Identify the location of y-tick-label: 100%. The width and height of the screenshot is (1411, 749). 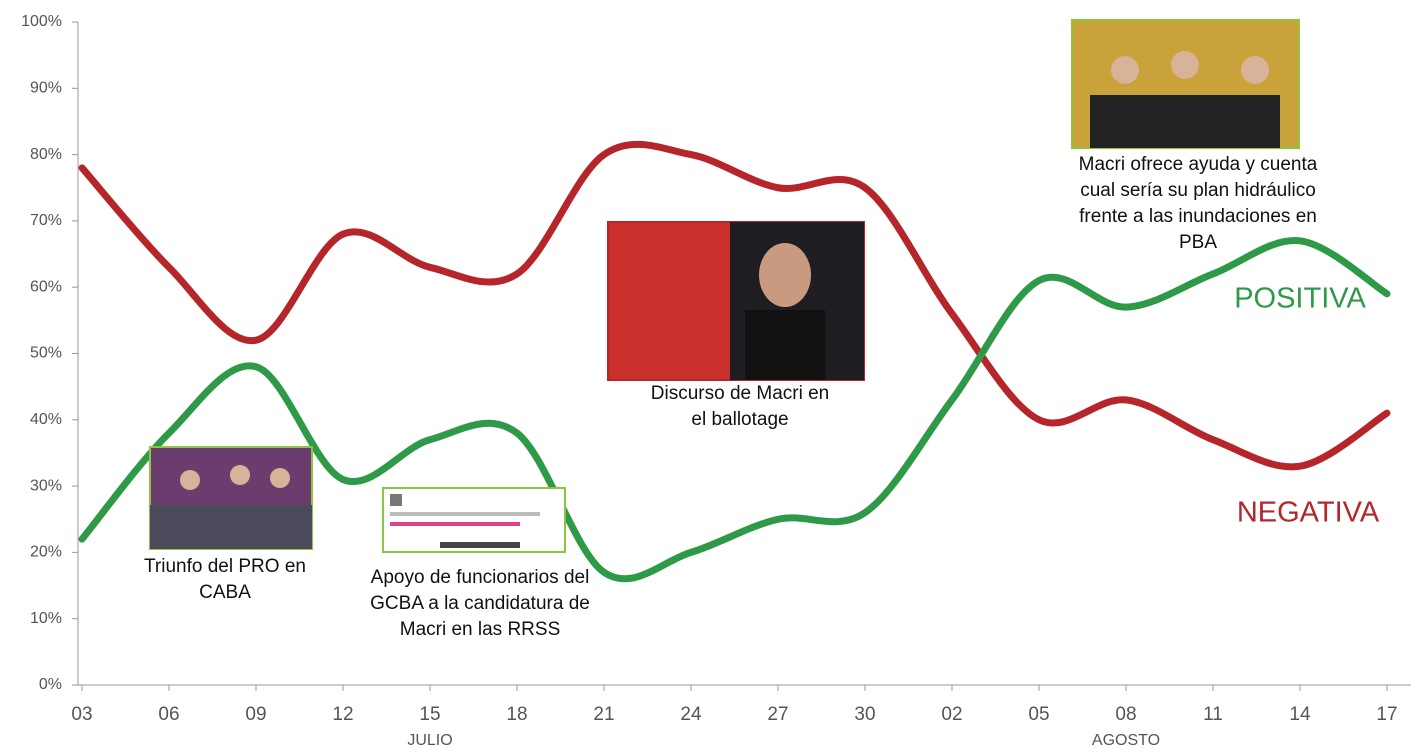
(41, 21).